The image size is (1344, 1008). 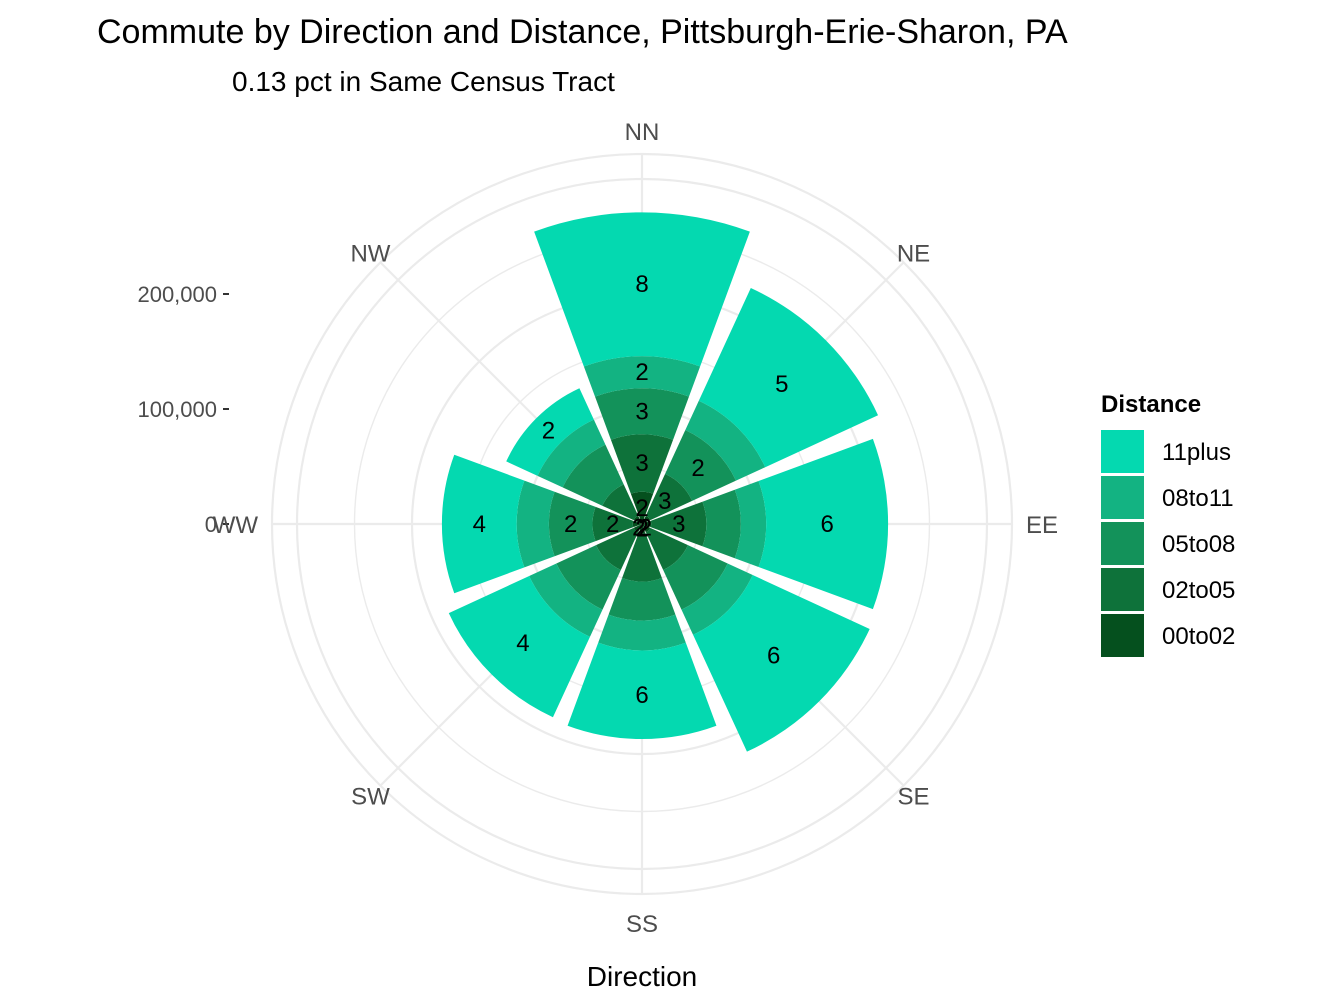 I want to click on bar-label-WW-02to05: 2, so click(x=612, y=524).